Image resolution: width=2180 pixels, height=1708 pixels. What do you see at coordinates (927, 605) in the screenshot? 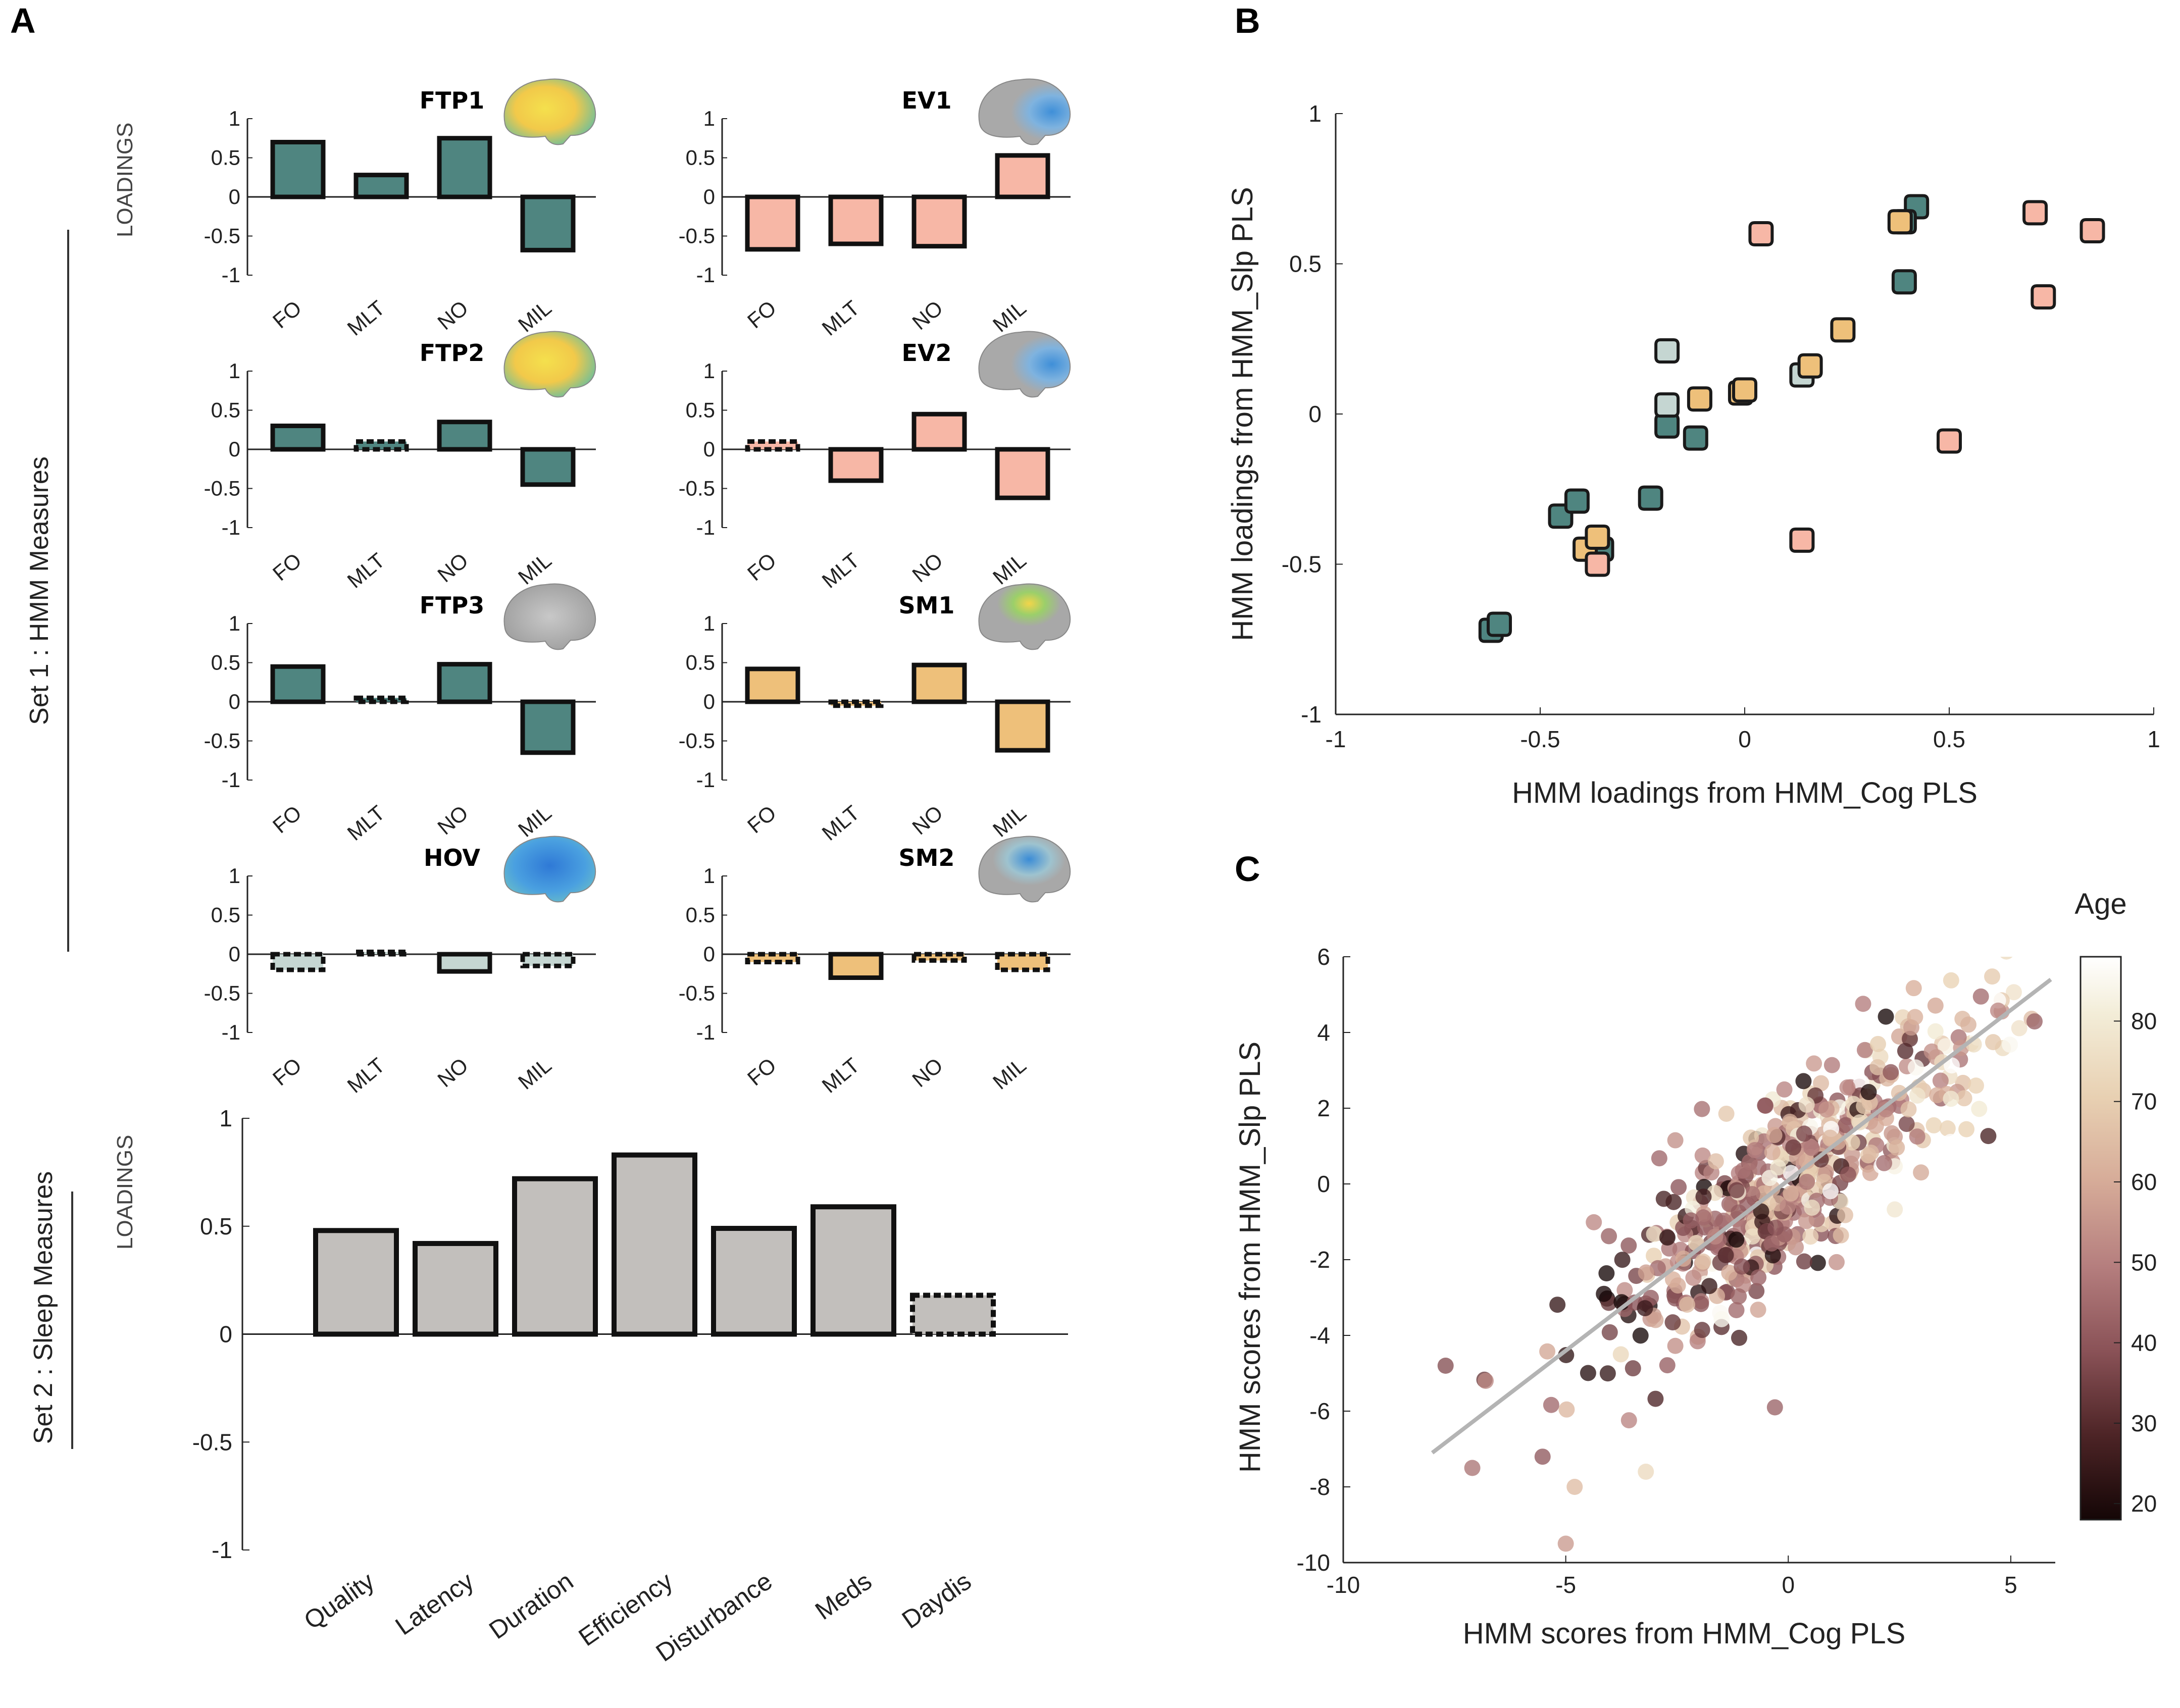
I see `small-chart-title: SM1` at bounding box center [927, 605].